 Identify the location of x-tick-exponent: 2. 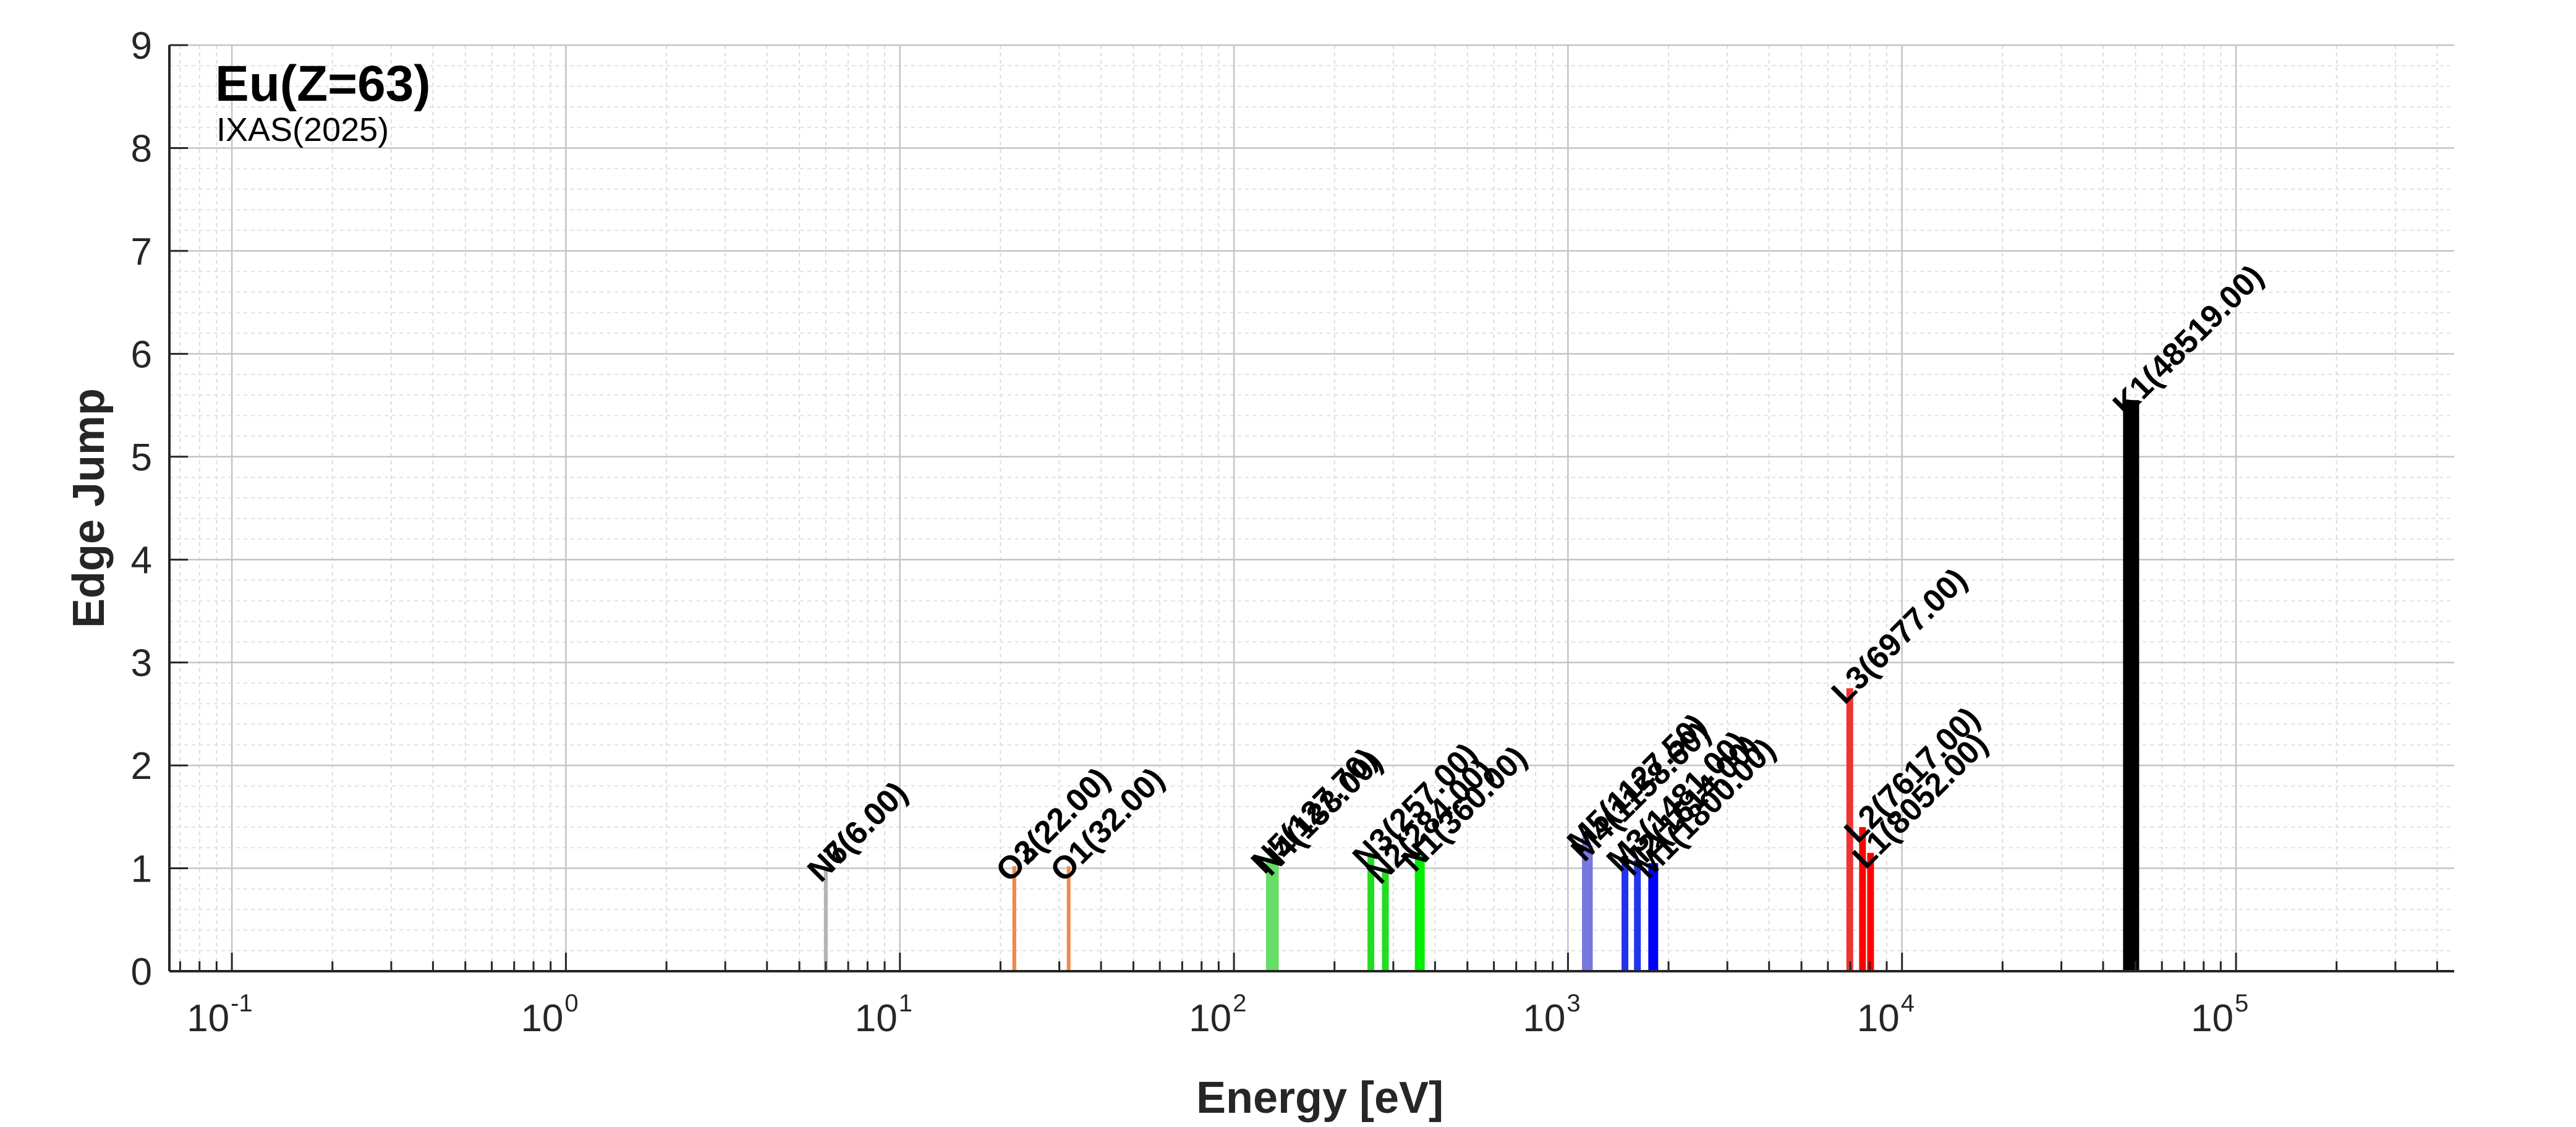
(1239, 1003).